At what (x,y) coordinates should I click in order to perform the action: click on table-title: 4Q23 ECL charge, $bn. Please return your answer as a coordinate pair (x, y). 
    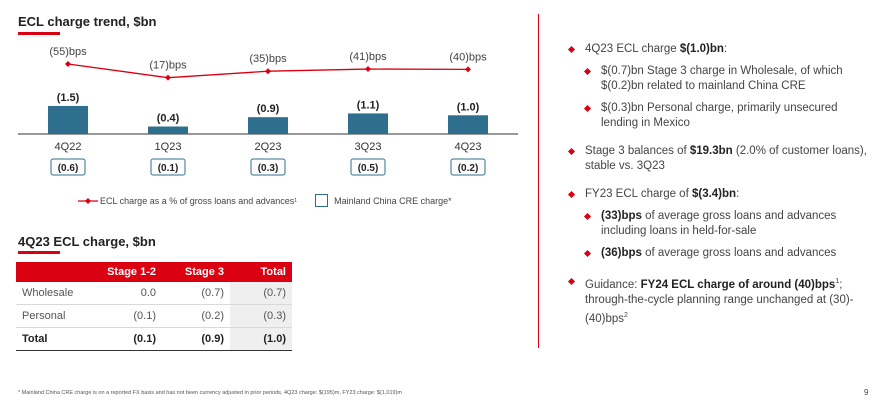
    Looking at the image, I should click on (87, 241).